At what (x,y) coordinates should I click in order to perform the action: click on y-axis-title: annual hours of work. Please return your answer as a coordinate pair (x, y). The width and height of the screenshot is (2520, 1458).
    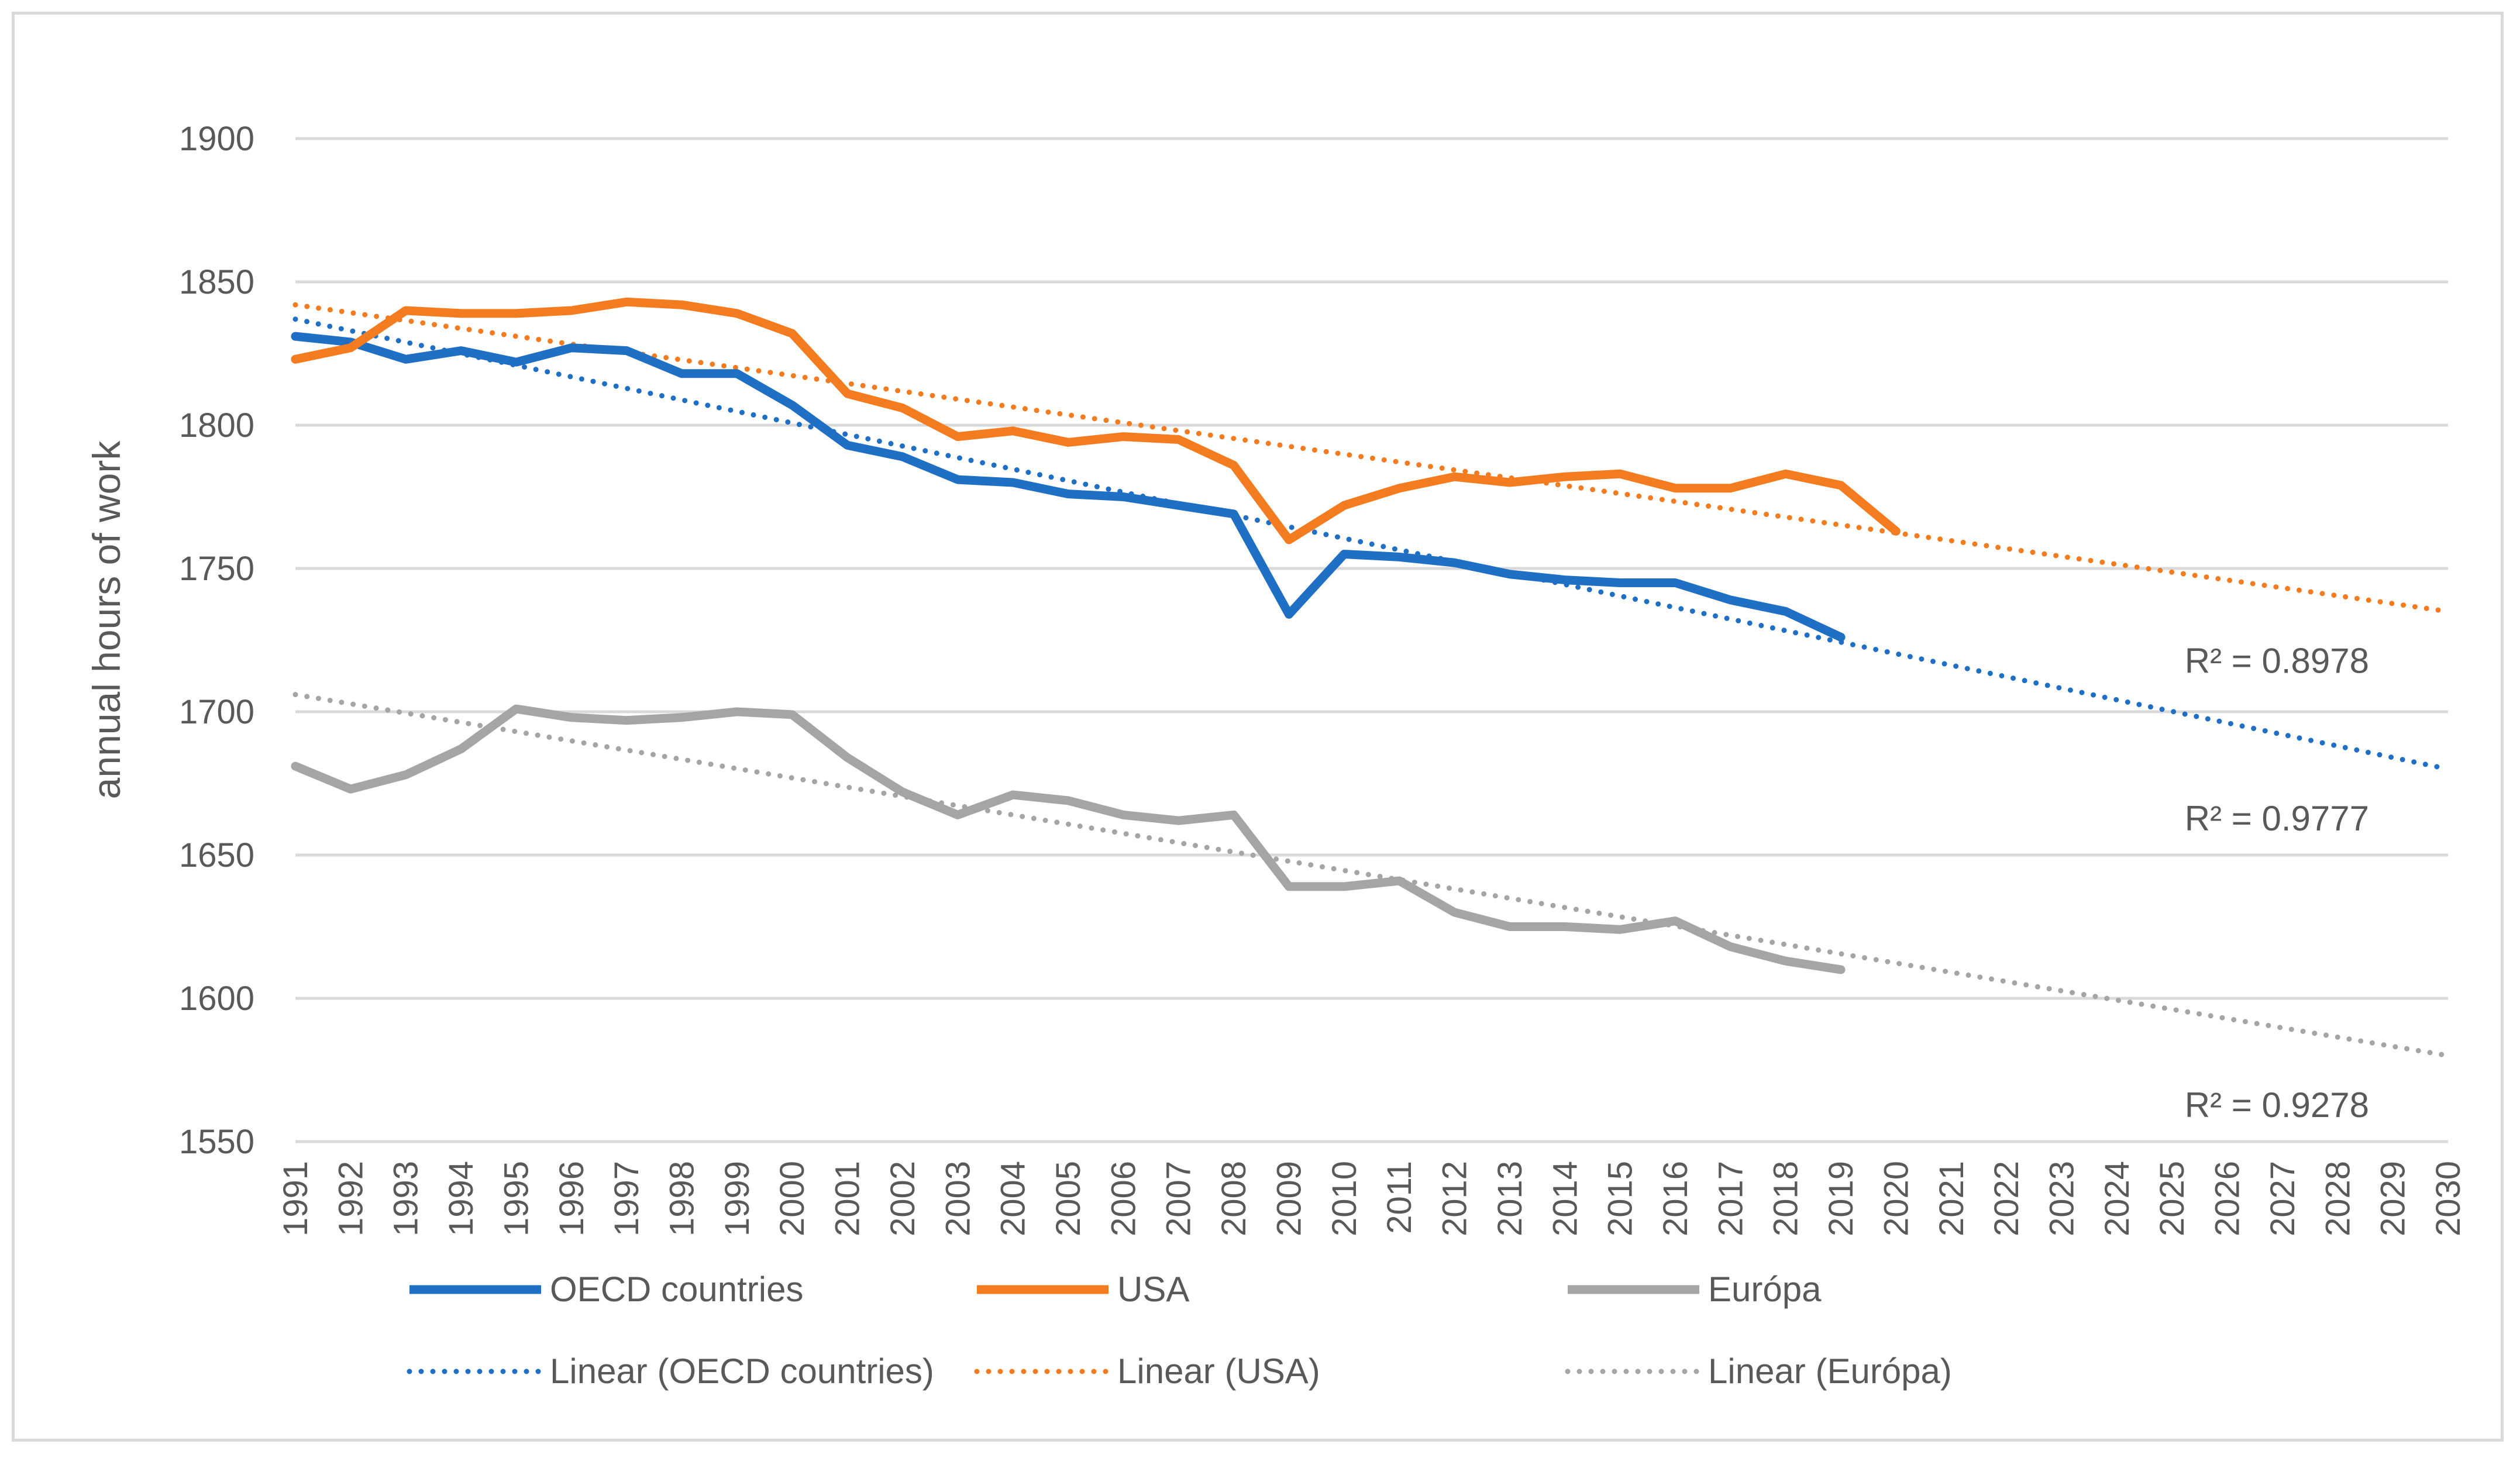
    Looking at the image, I should click on (107, 619).